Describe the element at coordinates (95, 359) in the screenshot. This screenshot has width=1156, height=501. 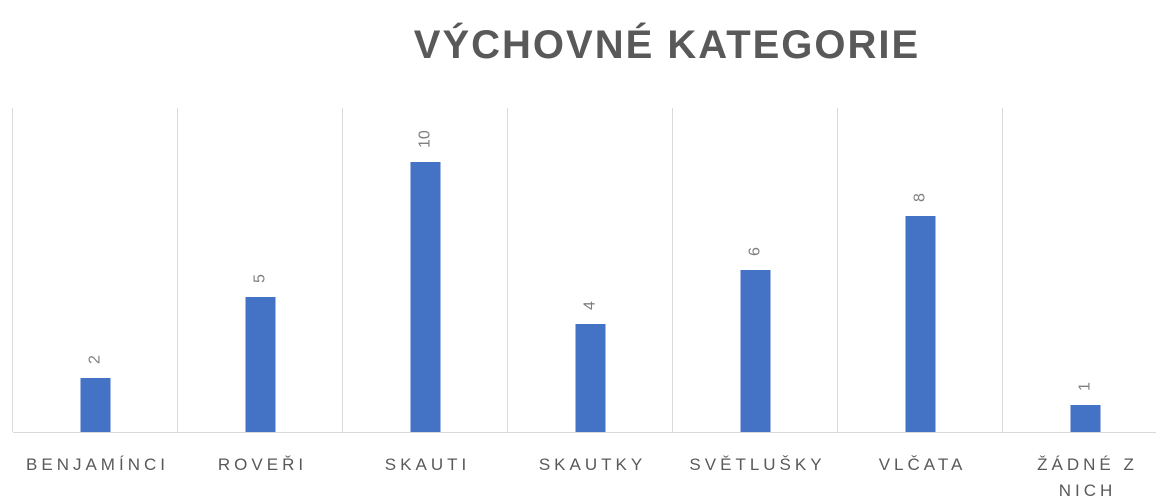
I see `data-label: 2` at that location.